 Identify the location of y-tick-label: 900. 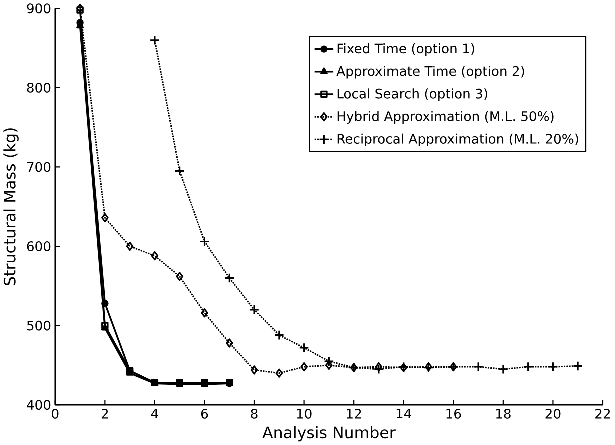
(39, 8).